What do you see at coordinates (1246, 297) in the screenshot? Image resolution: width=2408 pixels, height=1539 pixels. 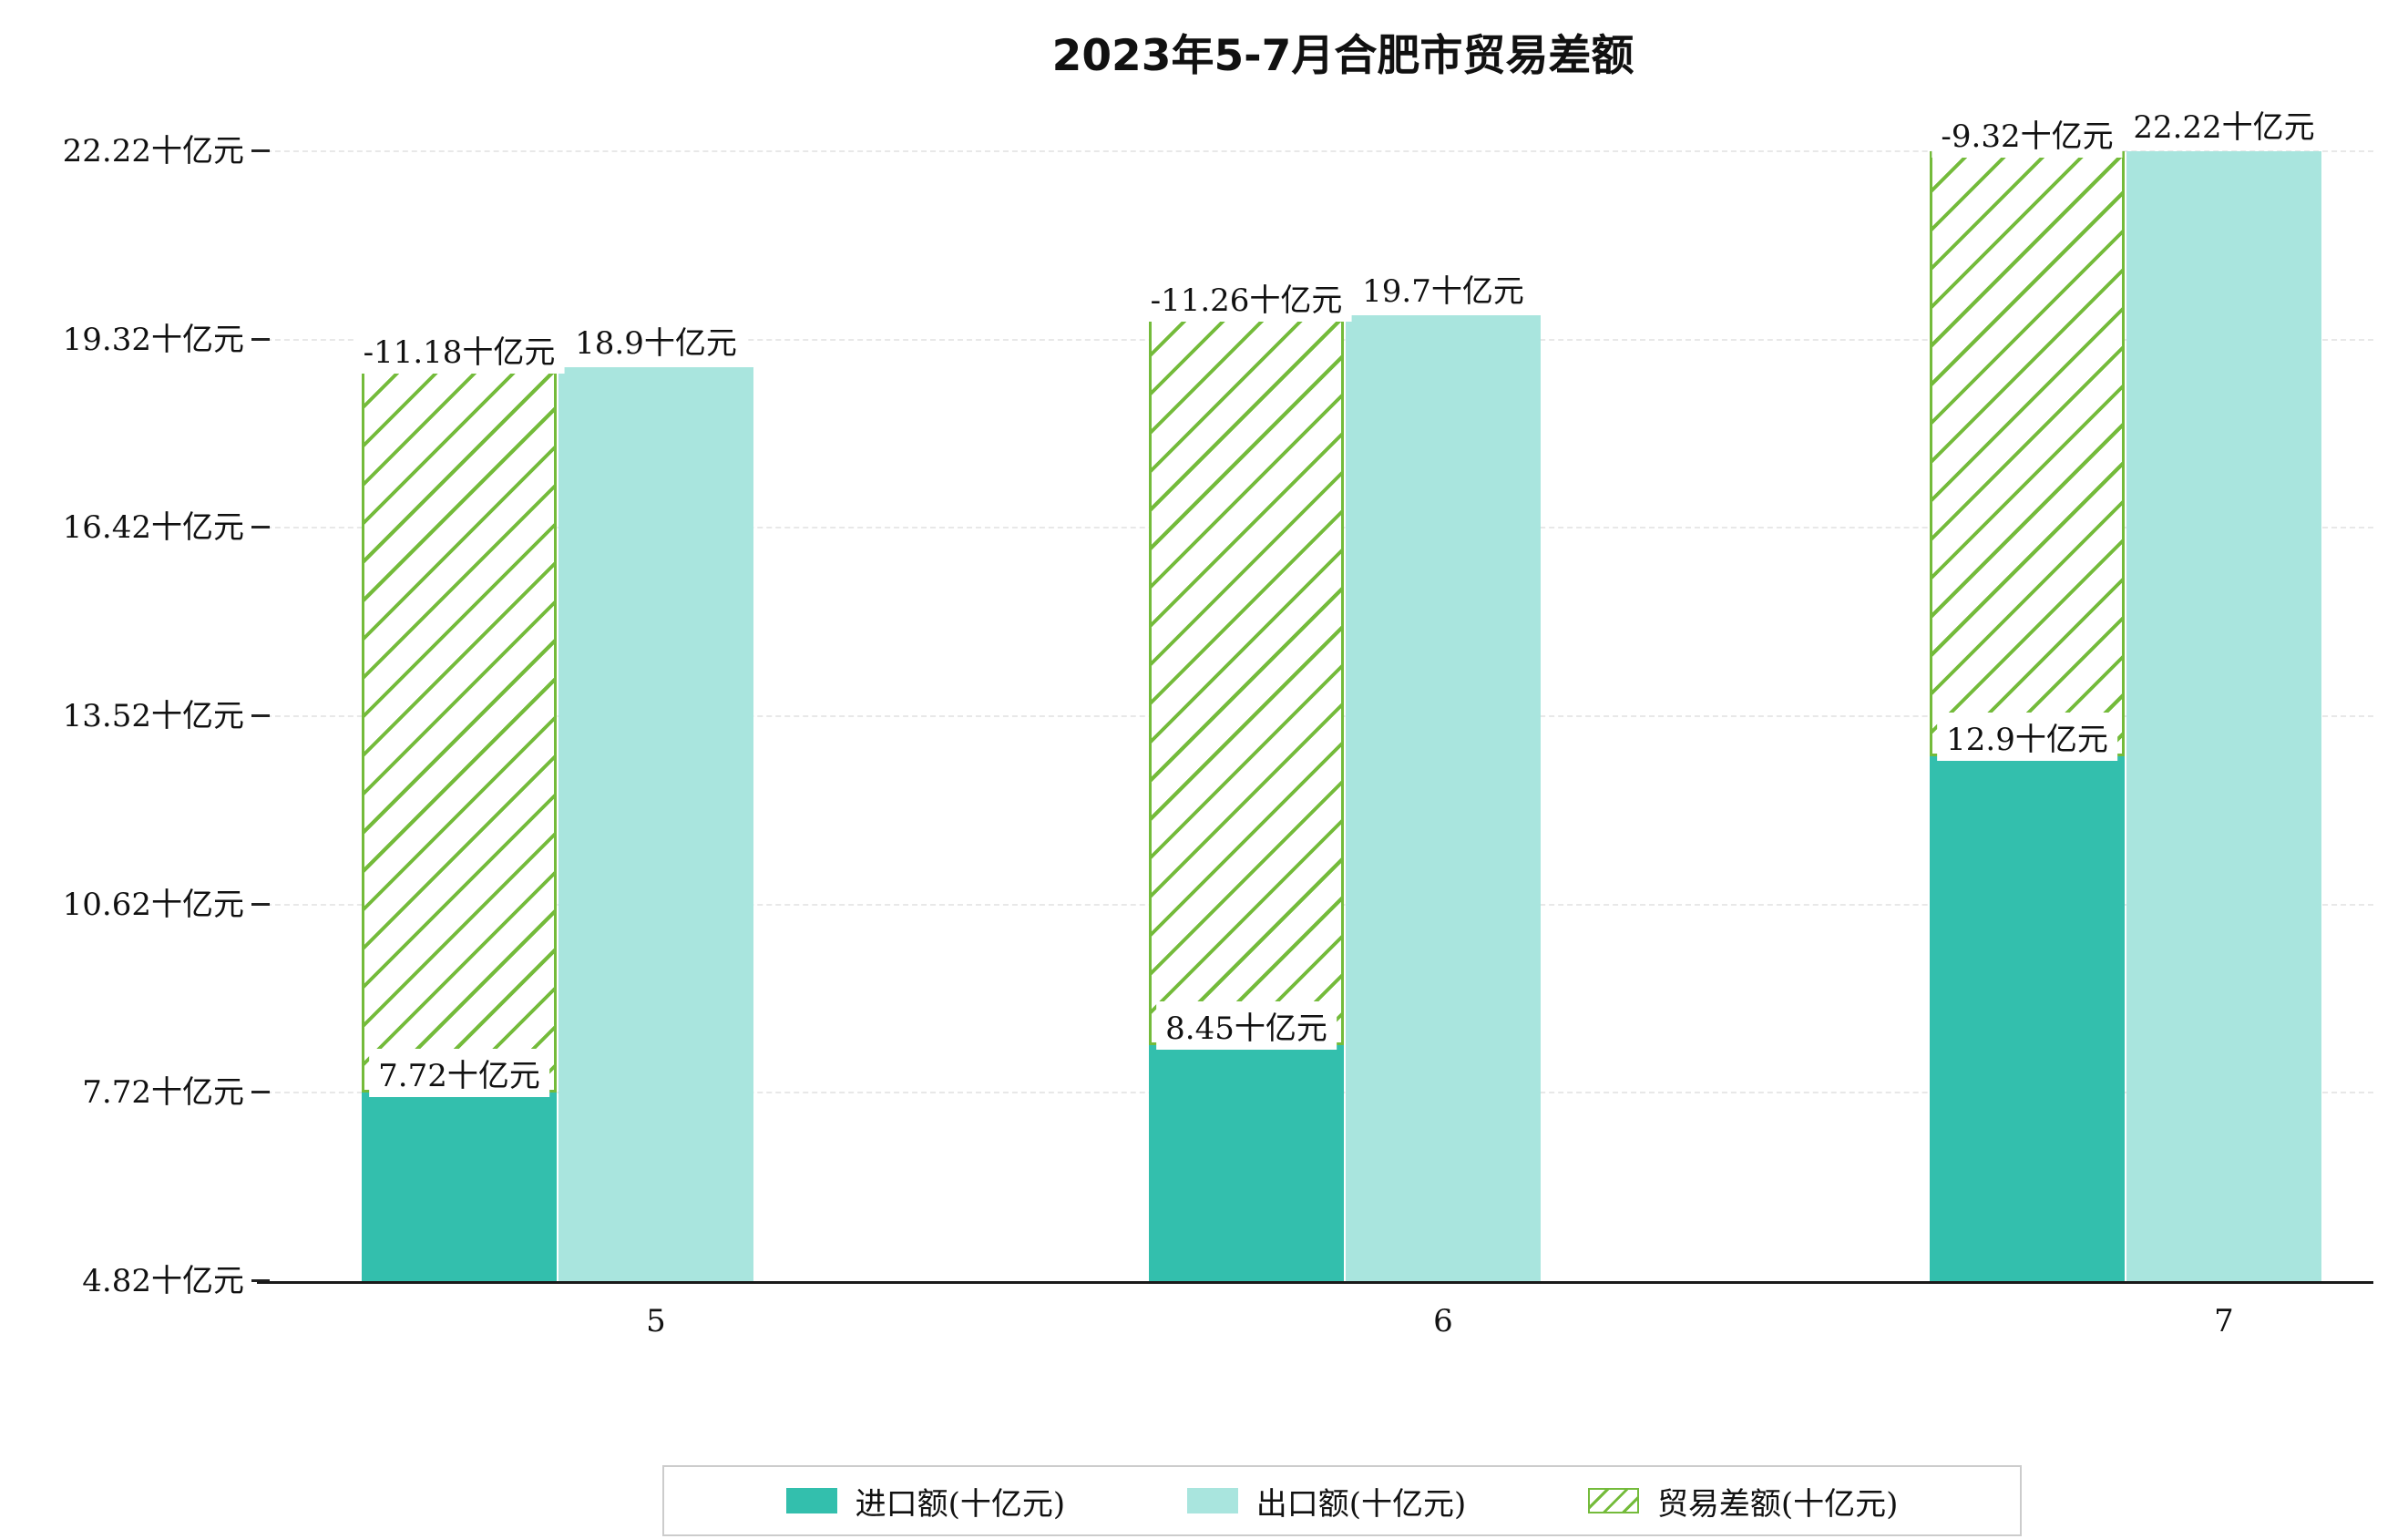 I see `trade-balance-value-label: -11.26十亿元` at bounding box center [1246, 297].